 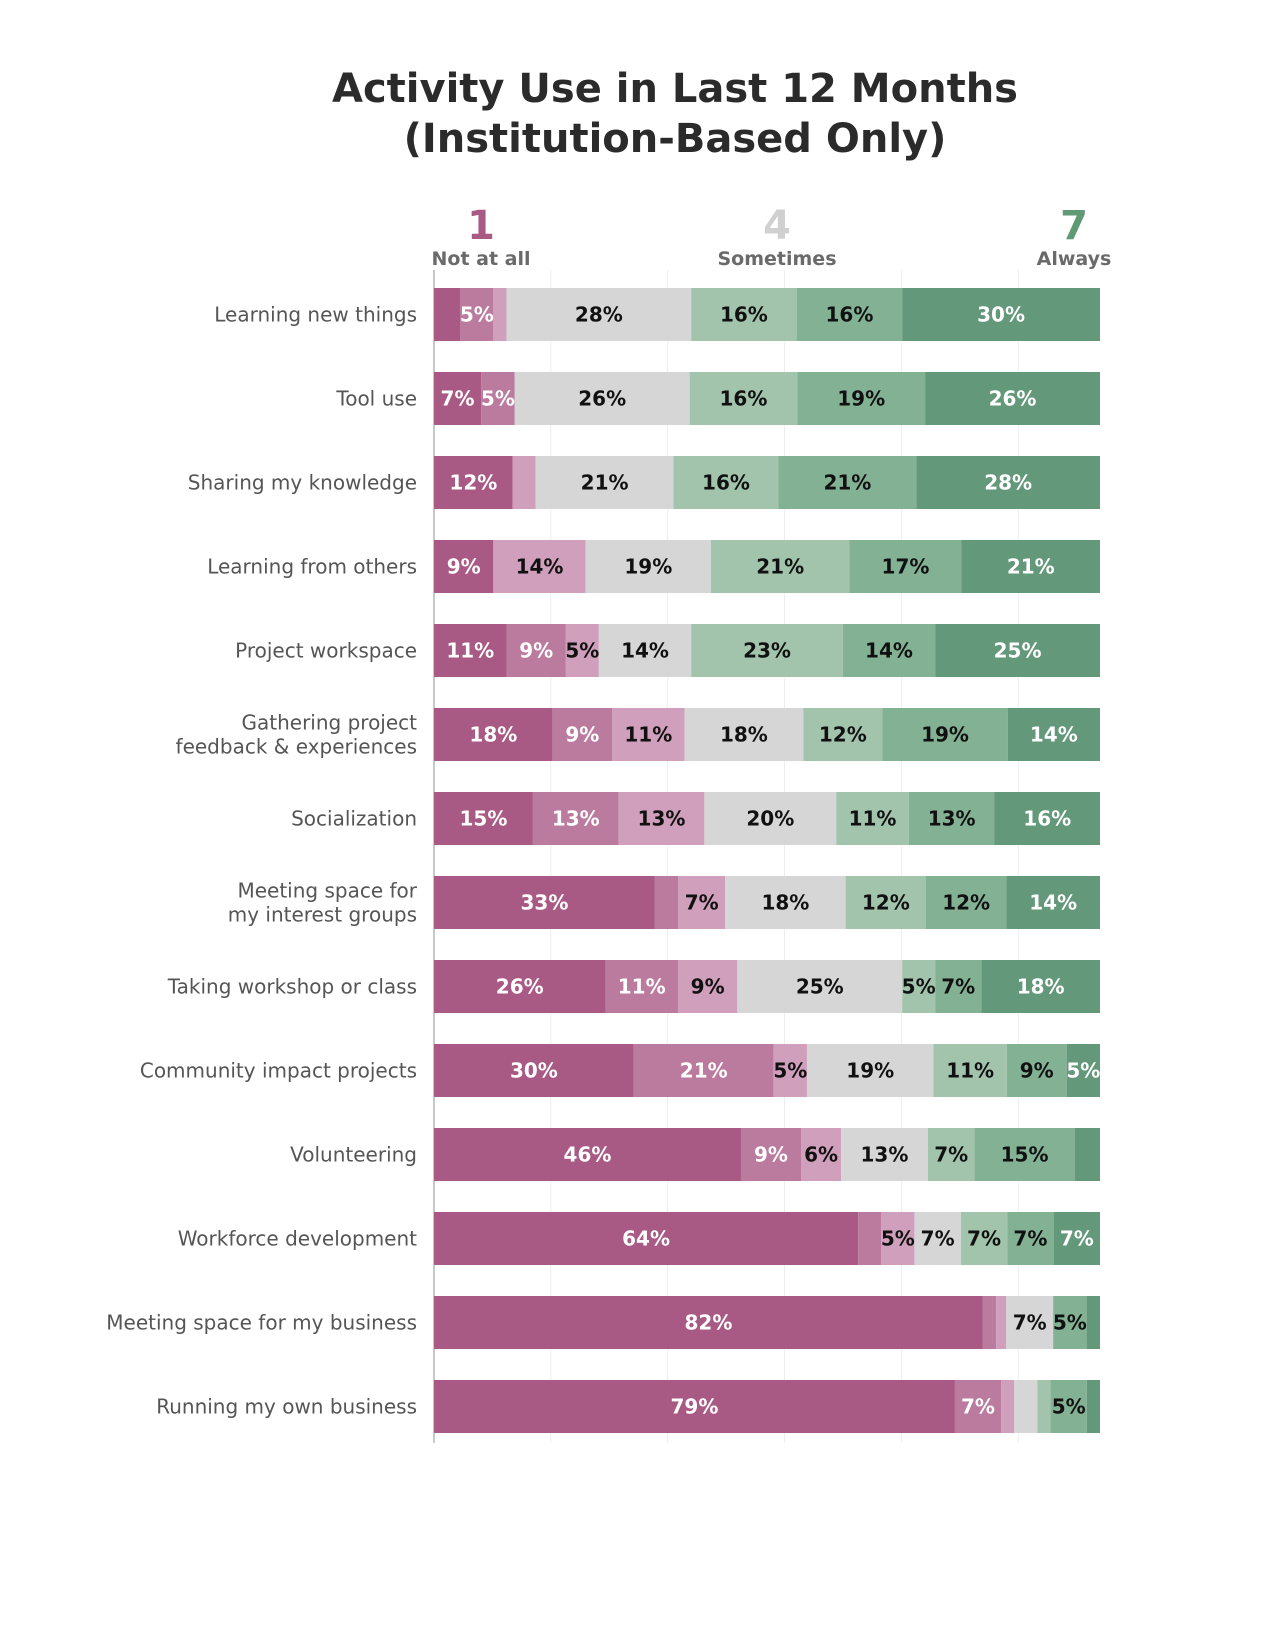 What do you see at coordinates (322, 915) in the screenshot?
I see `category-label: my interest groups` at bounding box center [322, 915].